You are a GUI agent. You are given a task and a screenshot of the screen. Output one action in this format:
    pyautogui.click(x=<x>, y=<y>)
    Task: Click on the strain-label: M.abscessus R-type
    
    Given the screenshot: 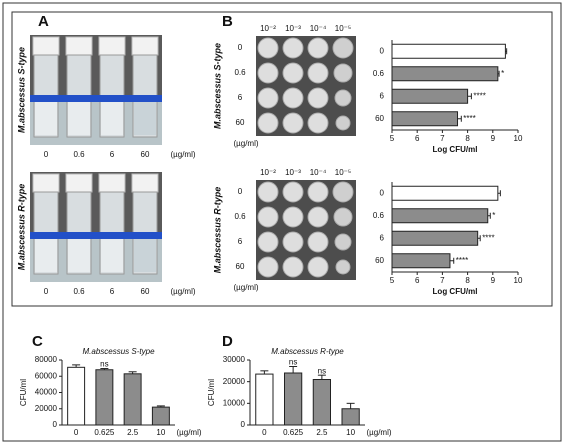 What is the action you would take?
    pyautogui.click(x=217, y=230)
    